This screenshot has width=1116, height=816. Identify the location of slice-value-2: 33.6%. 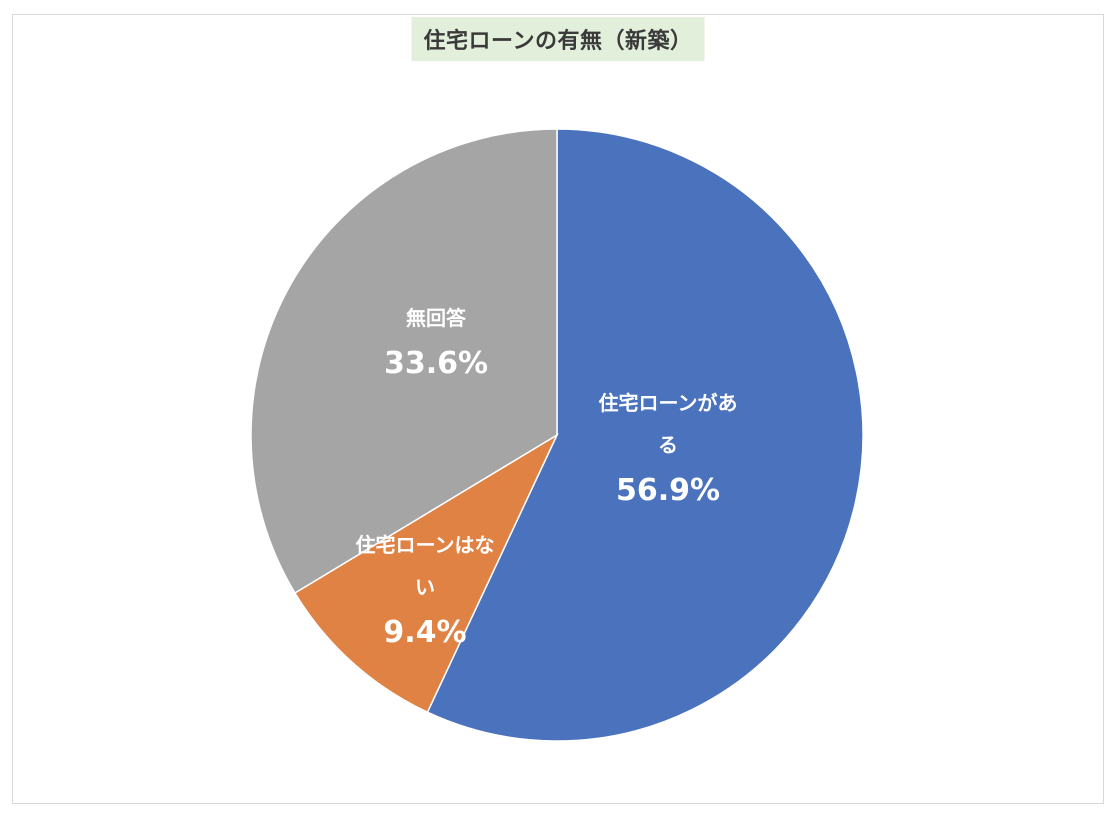
(436, 363).